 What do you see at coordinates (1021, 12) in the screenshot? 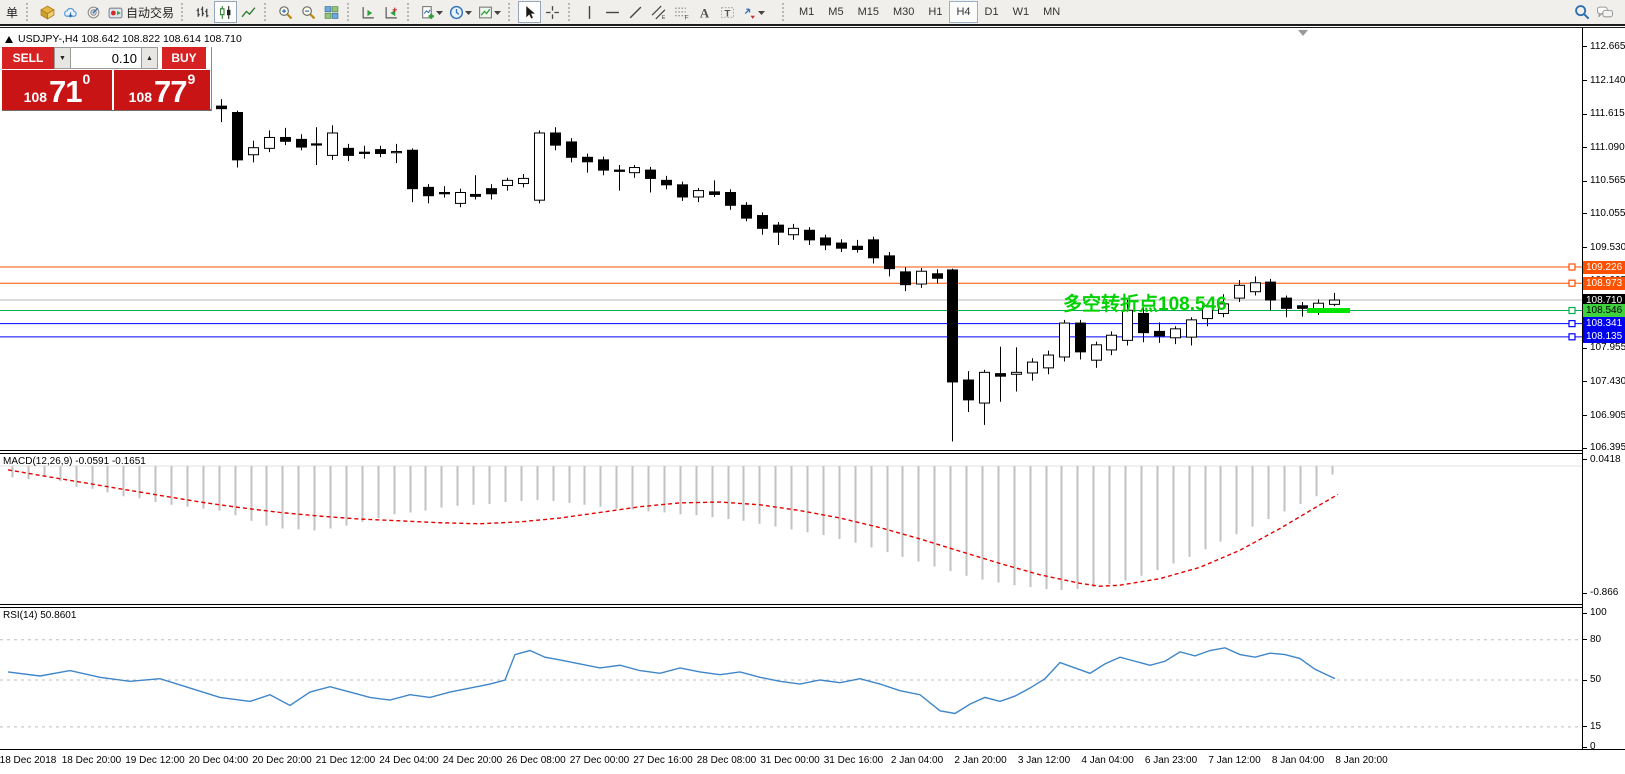
I see `timeframe-W1: W1` at bounding box center [1021, 12].